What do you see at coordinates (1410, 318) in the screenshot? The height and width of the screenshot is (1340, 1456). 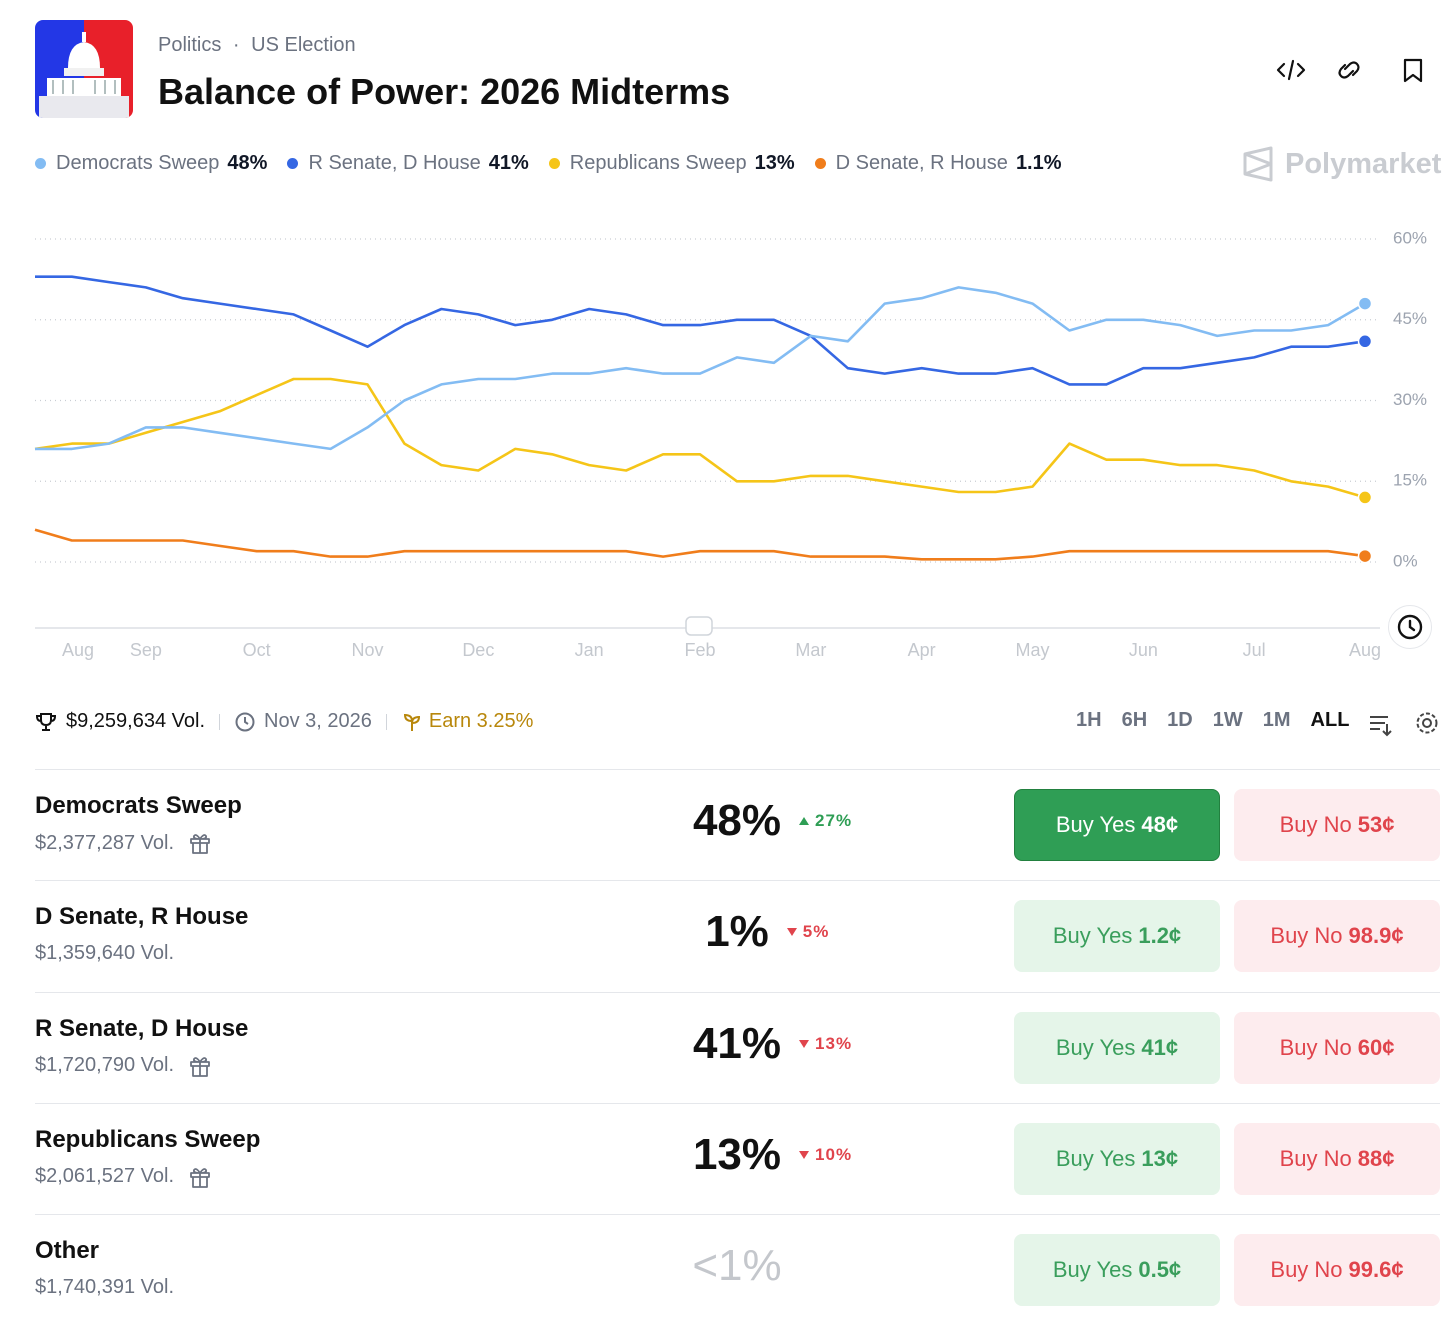 I see `y-tick-label: 45%` at bounding box center [1410, 318].